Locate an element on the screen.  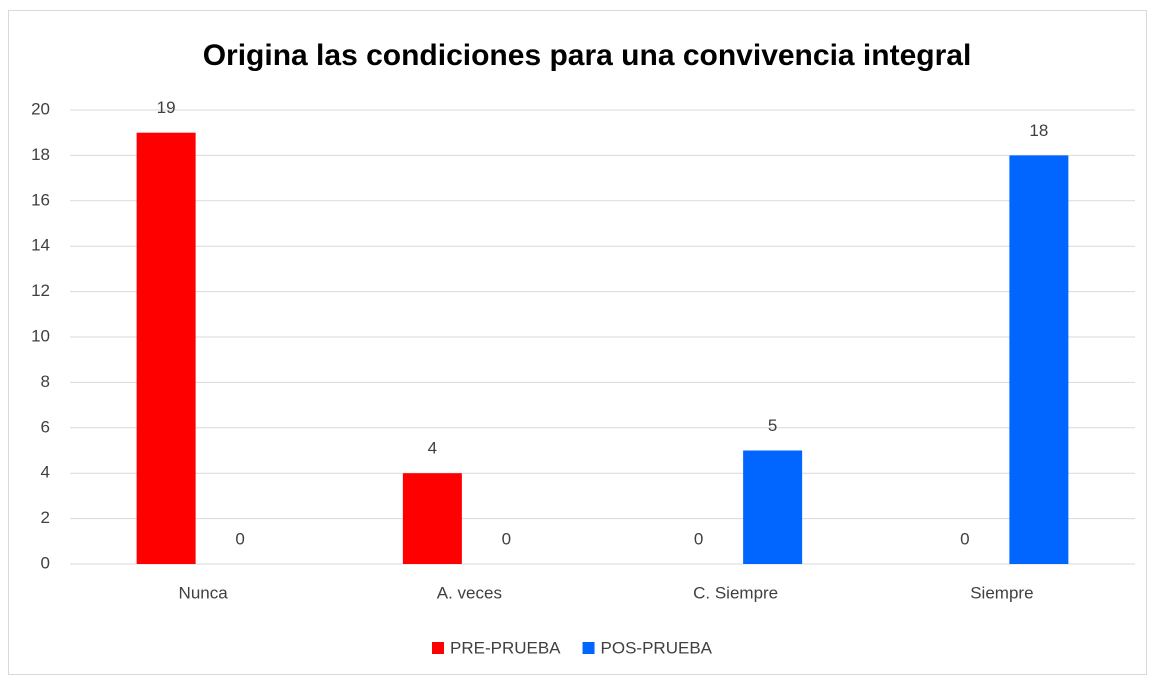
x-tick-label: Nunca is located at coordinates (204, 592).